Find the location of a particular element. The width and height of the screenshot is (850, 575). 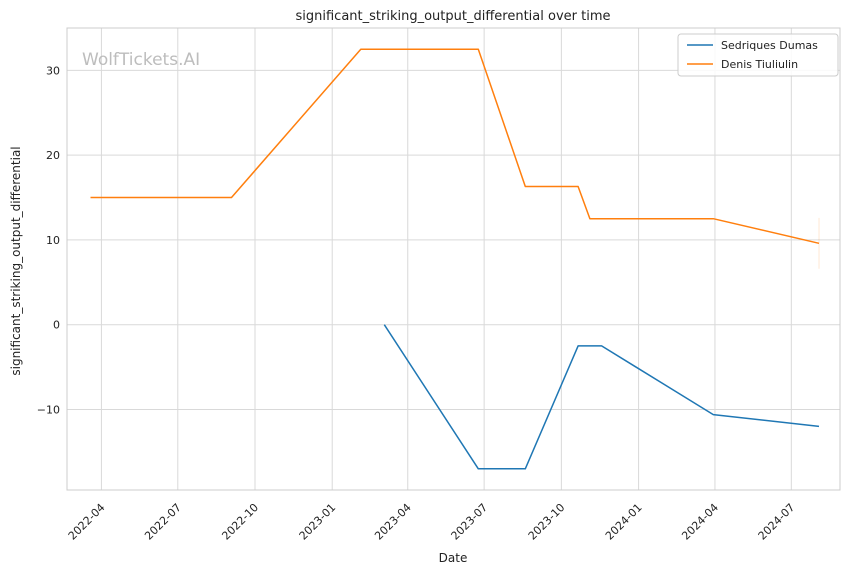

y-tick-label: 10 is located at coordinates (53, 240).